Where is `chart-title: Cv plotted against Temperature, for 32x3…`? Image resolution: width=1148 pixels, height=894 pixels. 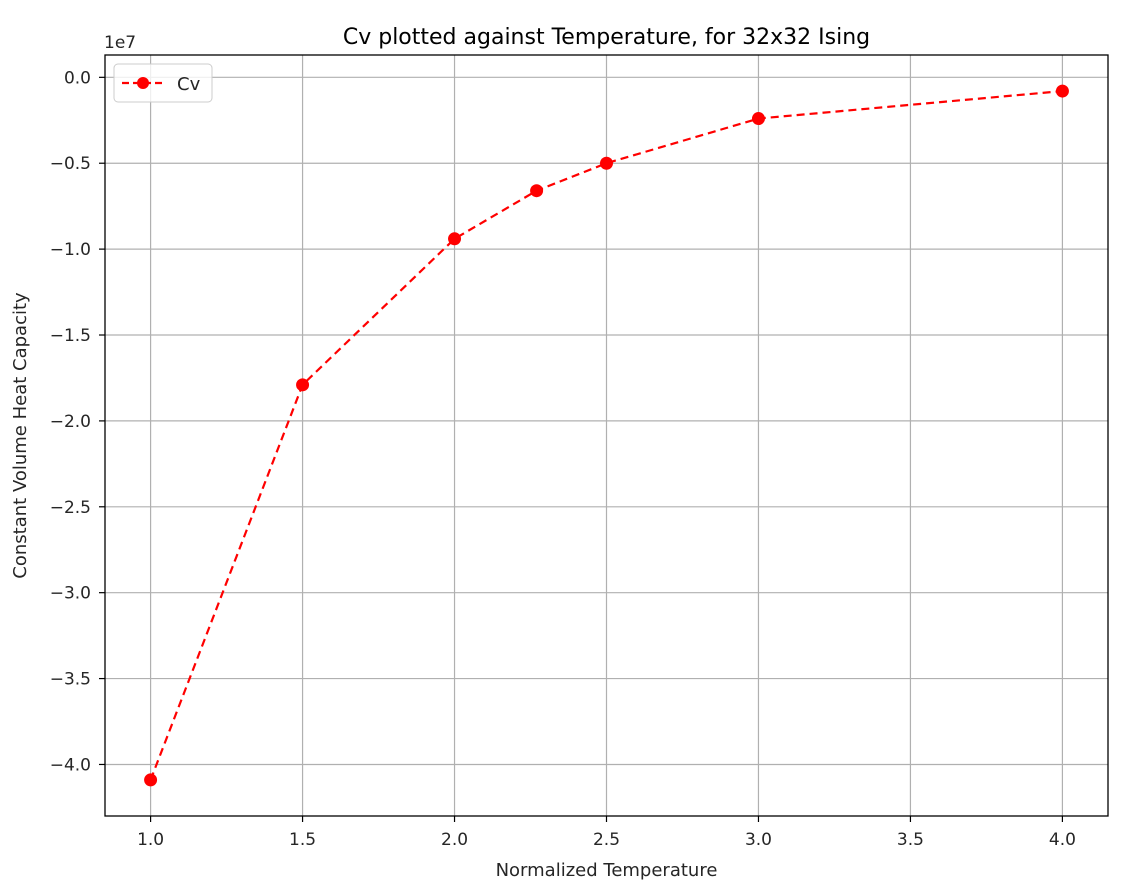
chart-title: Cv plotted against Temperature, for 32x3… is located at coordinates (606, 37).